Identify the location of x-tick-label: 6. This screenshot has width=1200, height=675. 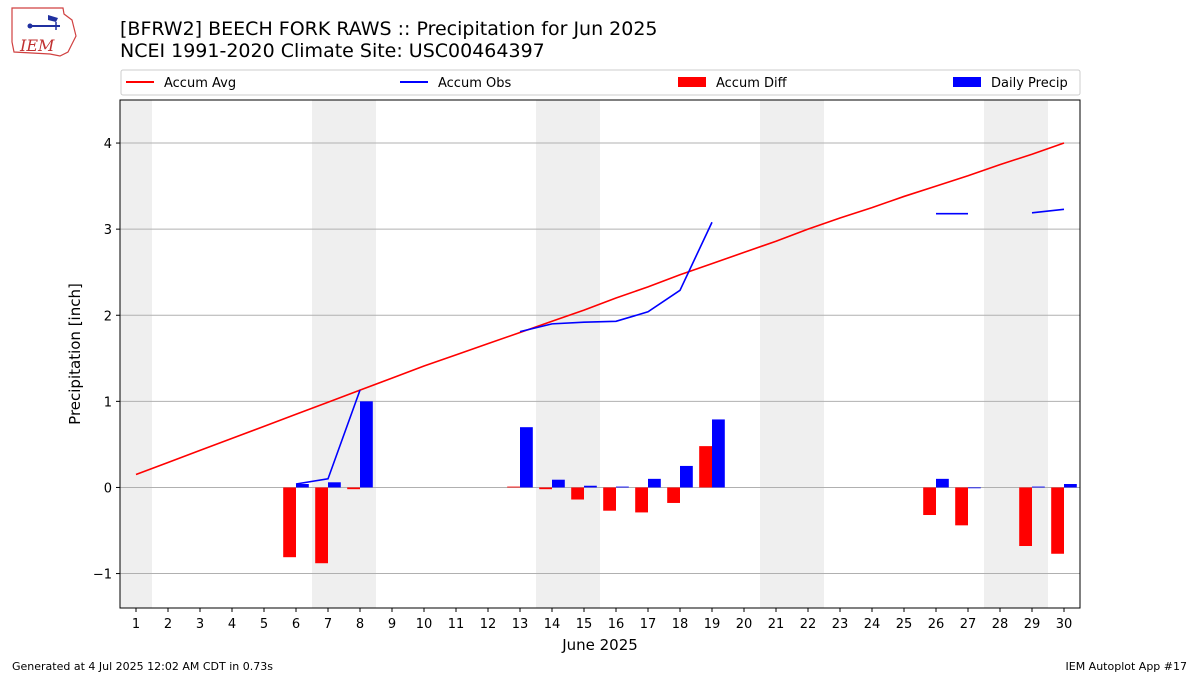
(296, 624).